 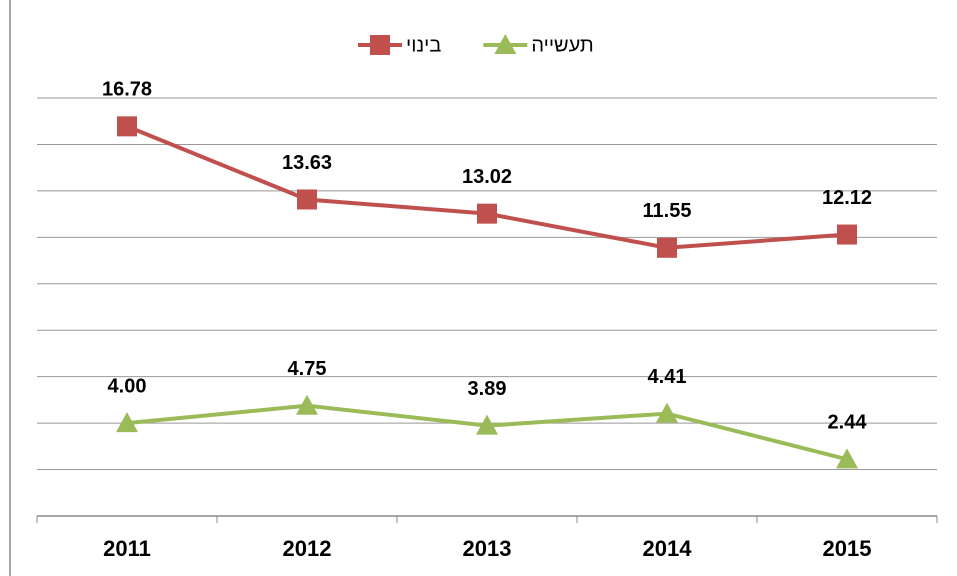 What do you see at coordinates (127, 90) in the screenshot?
I see `data-label: 16.78` at bounding box center [127, 90].